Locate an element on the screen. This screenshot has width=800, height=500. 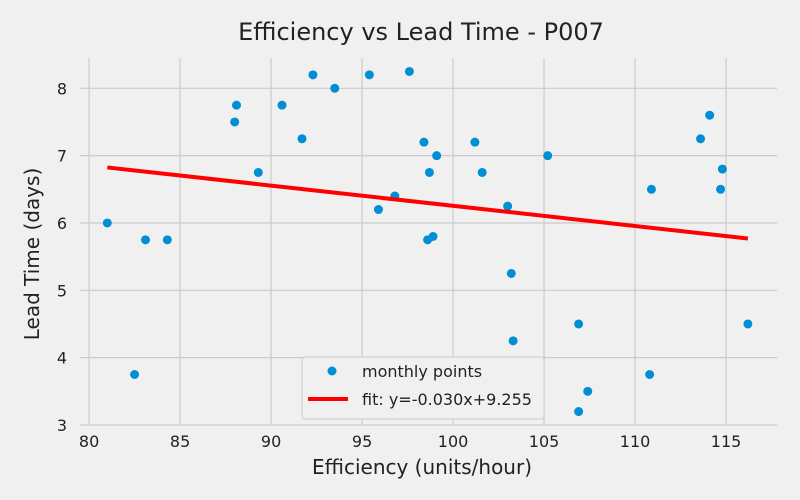
x-axis-label: Efficiency (units/hour) is located at coordinates (422, 467).